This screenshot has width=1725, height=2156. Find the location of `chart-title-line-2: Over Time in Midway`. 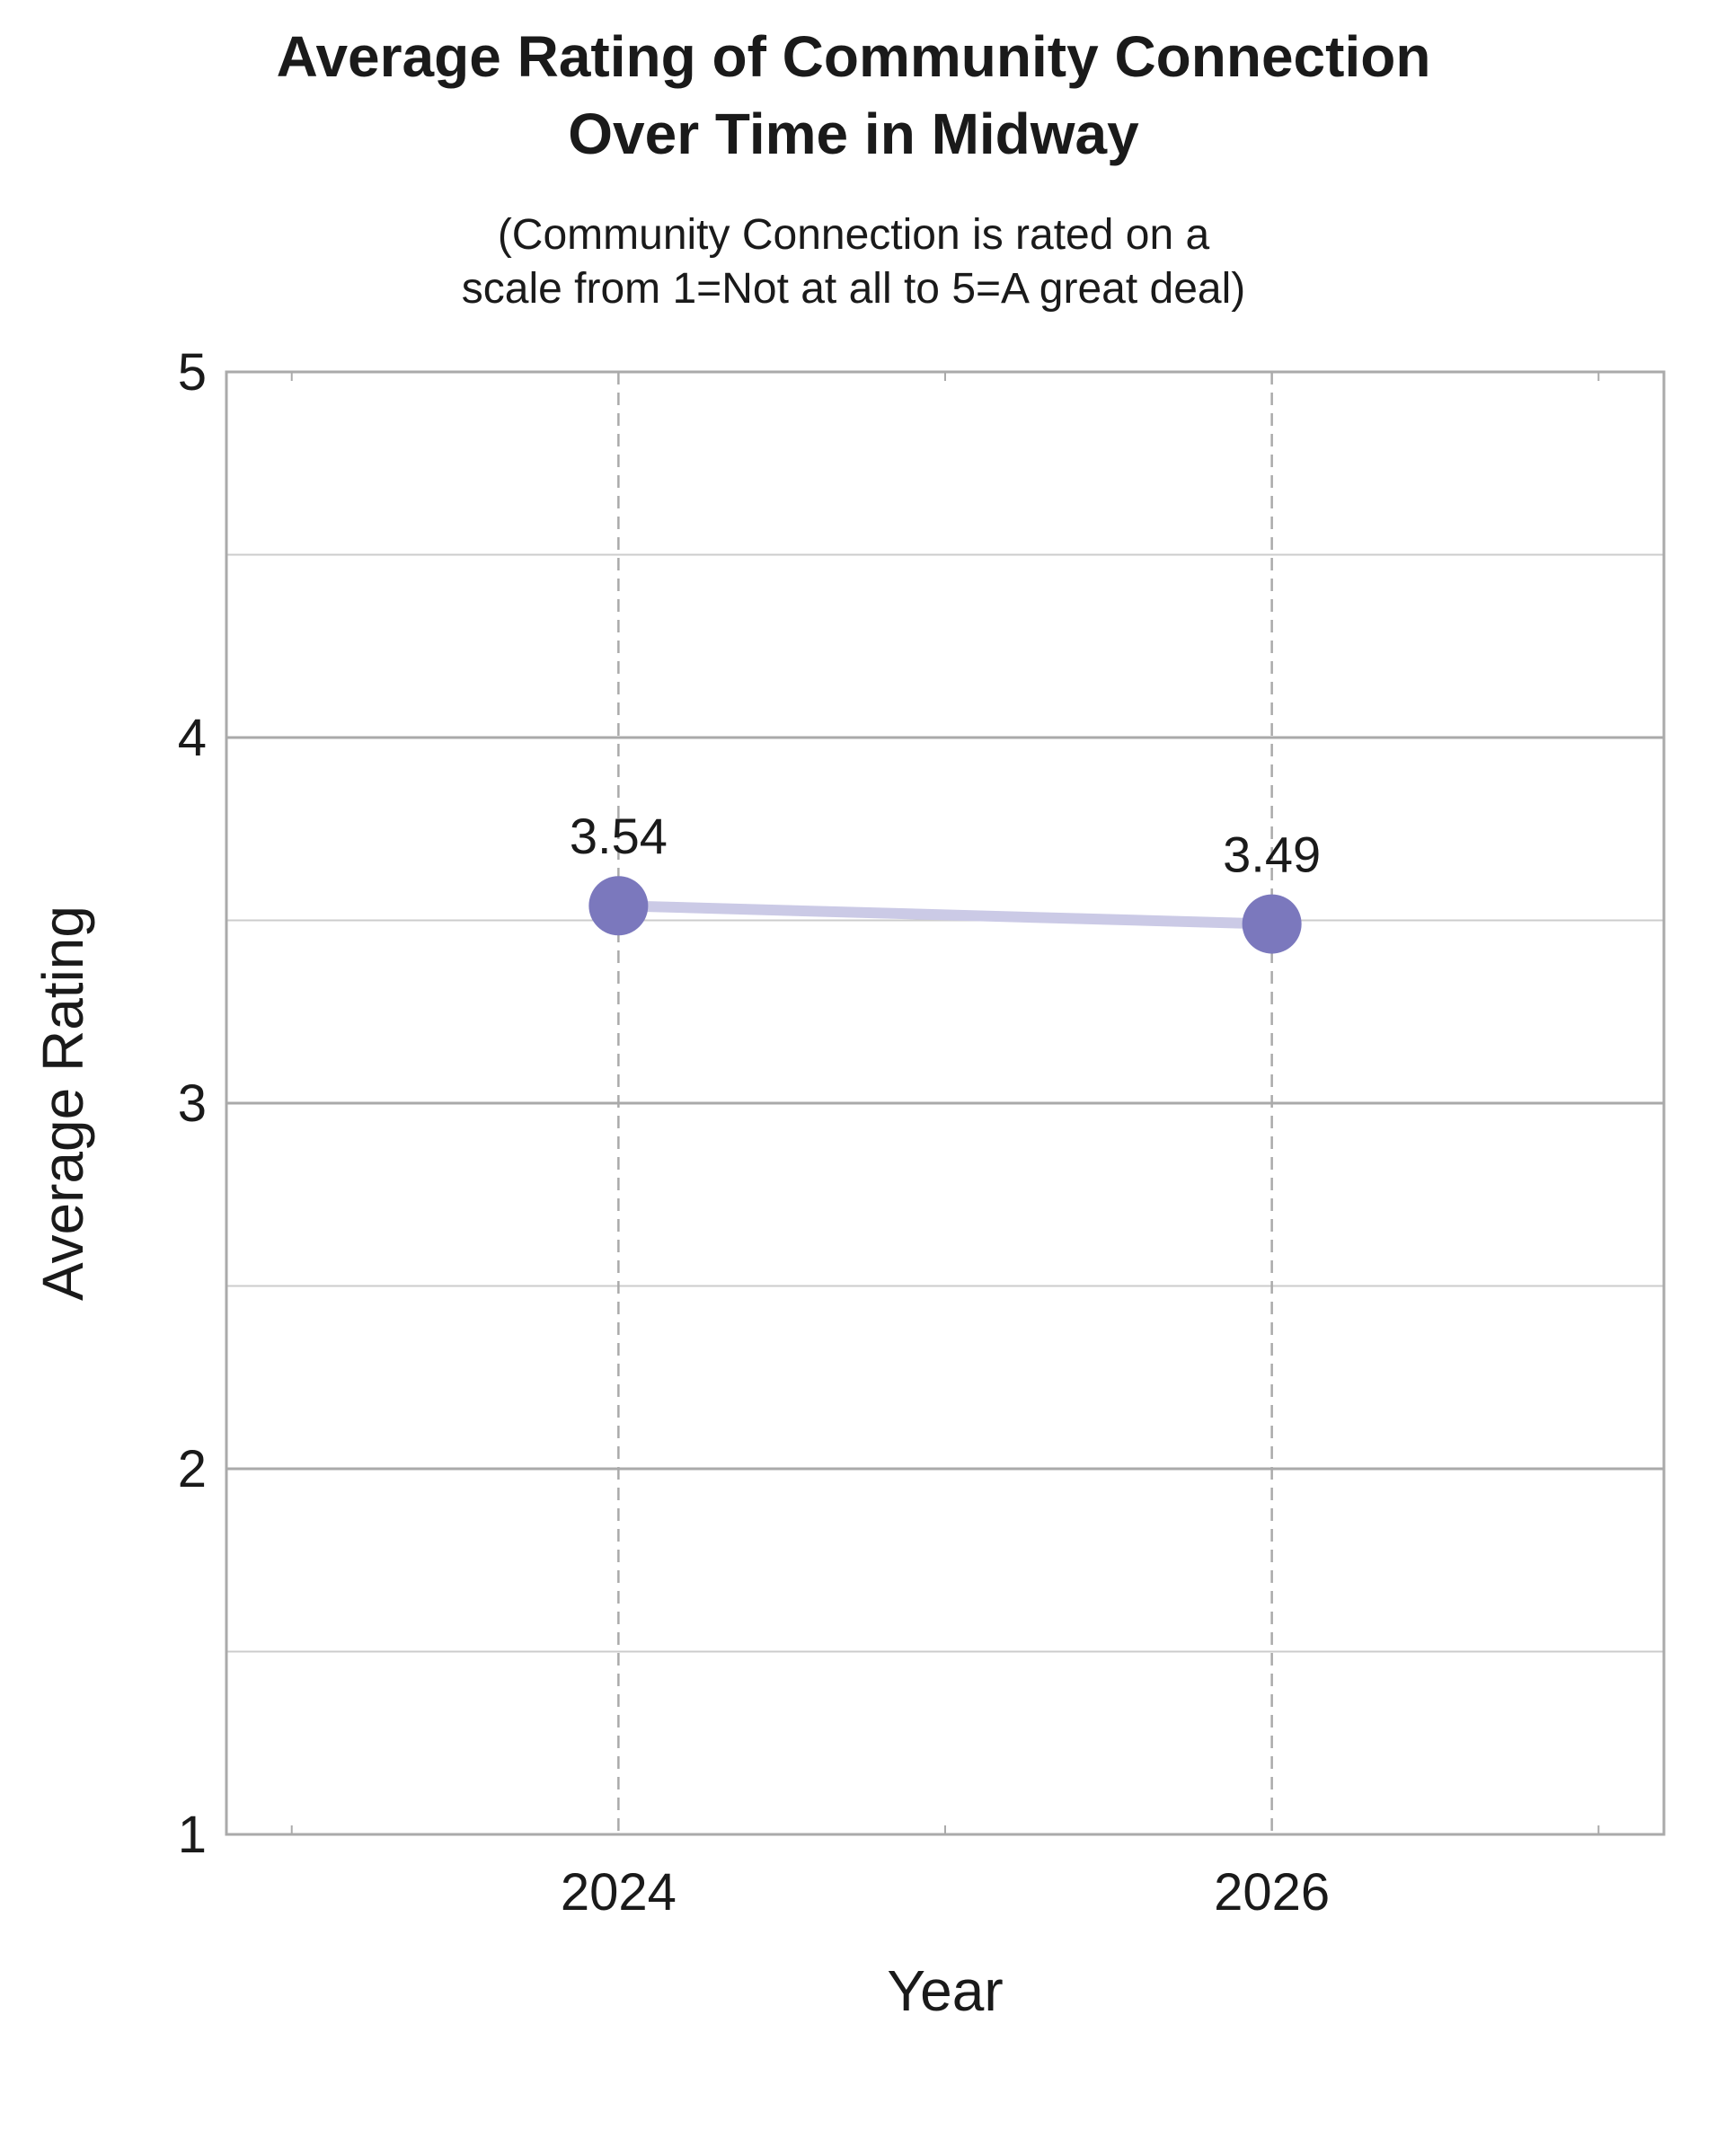

chart-title-line-2: Over Time in Midway is located at coordinates (853, 134).